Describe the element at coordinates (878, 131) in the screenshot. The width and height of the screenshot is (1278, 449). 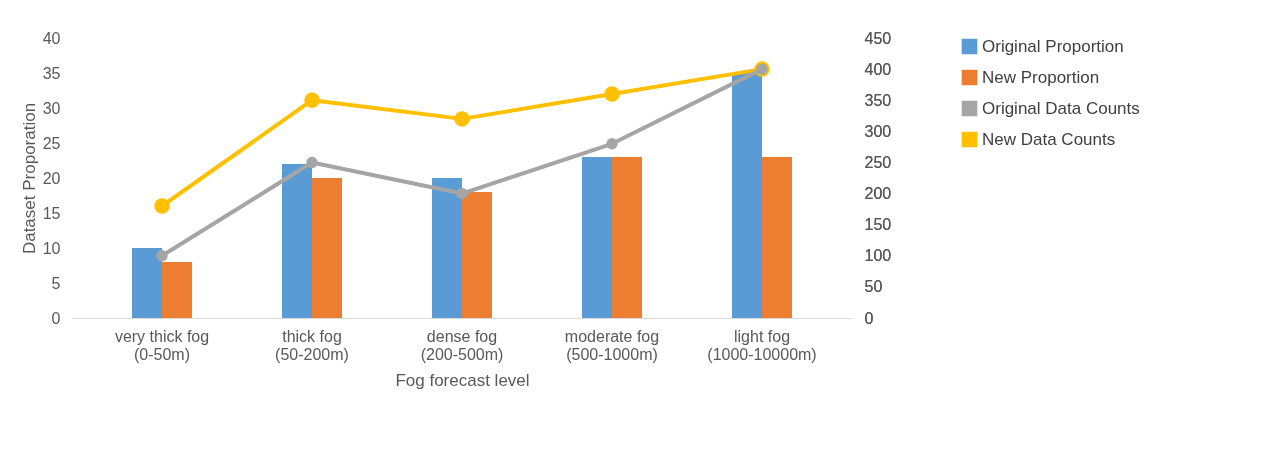
I see `y2-tick-label: 300` at that location.